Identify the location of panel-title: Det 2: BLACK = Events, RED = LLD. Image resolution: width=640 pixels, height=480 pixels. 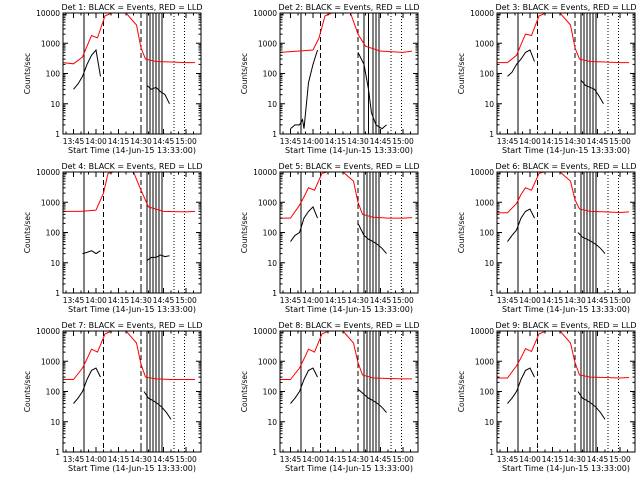
(349, 7).